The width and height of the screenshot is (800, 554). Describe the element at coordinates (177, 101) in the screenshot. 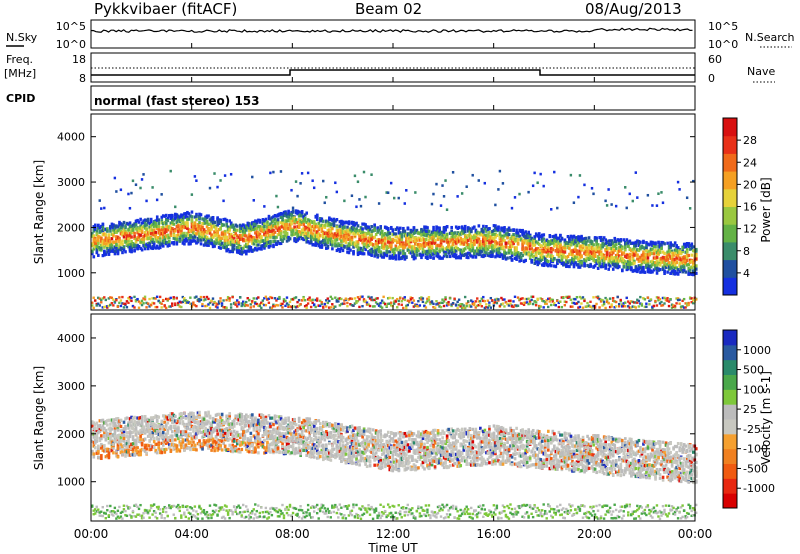

I see `cpid-value: normal (fast stereo) 153` at that location.